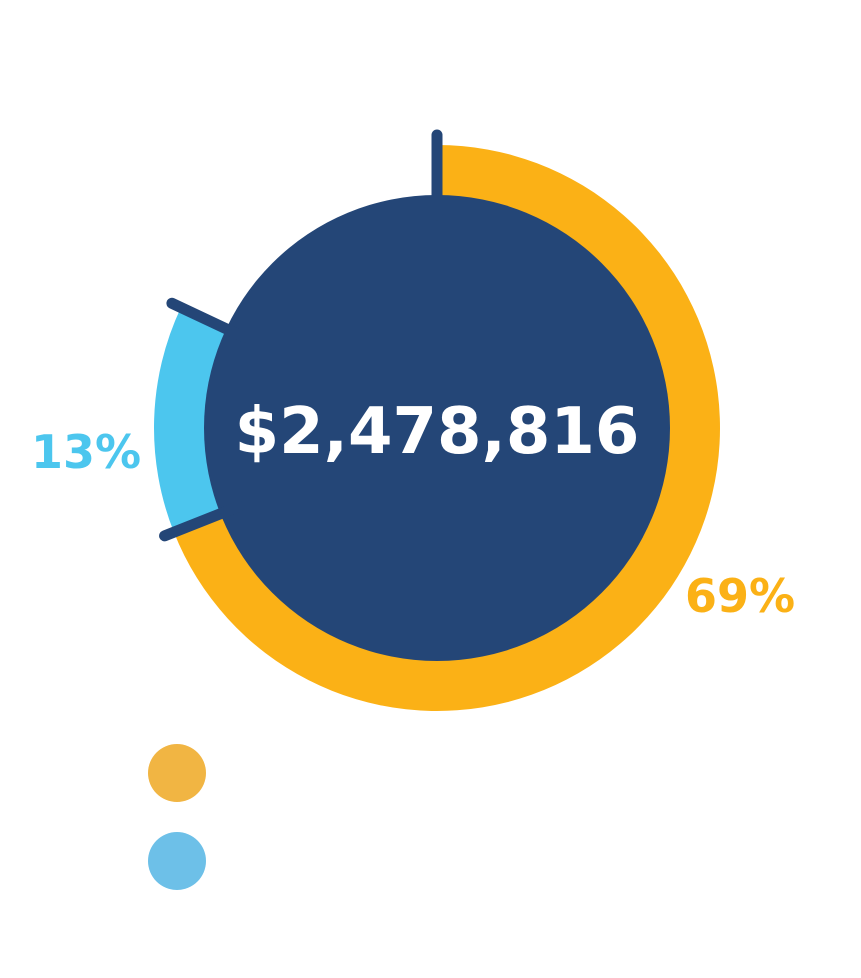 The width and height of the screenshot is (861, 978). I want to click on slice-label-69: 69%, so click(740, 596).